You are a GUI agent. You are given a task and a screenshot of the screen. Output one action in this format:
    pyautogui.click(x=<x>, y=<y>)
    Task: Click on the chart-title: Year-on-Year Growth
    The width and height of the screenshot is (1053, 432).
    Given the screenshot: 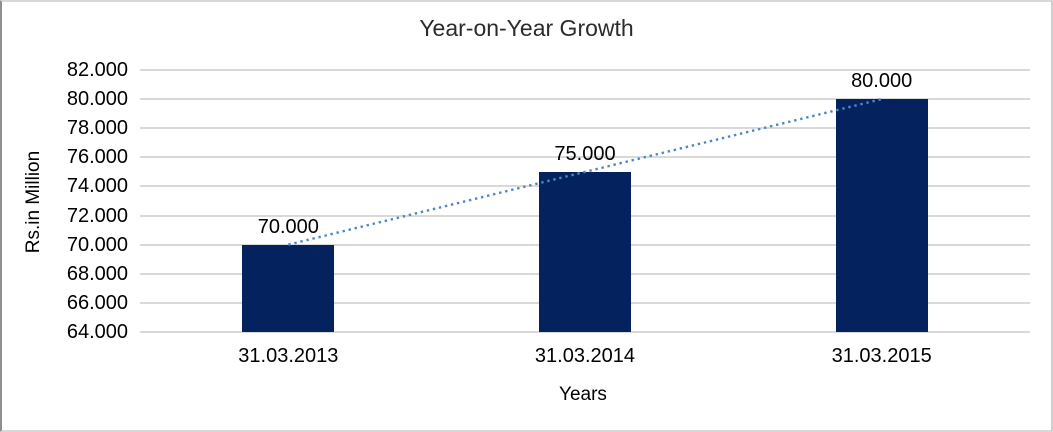 What is the action you would take?
    pyautogui.click(x=526, y=28)
    